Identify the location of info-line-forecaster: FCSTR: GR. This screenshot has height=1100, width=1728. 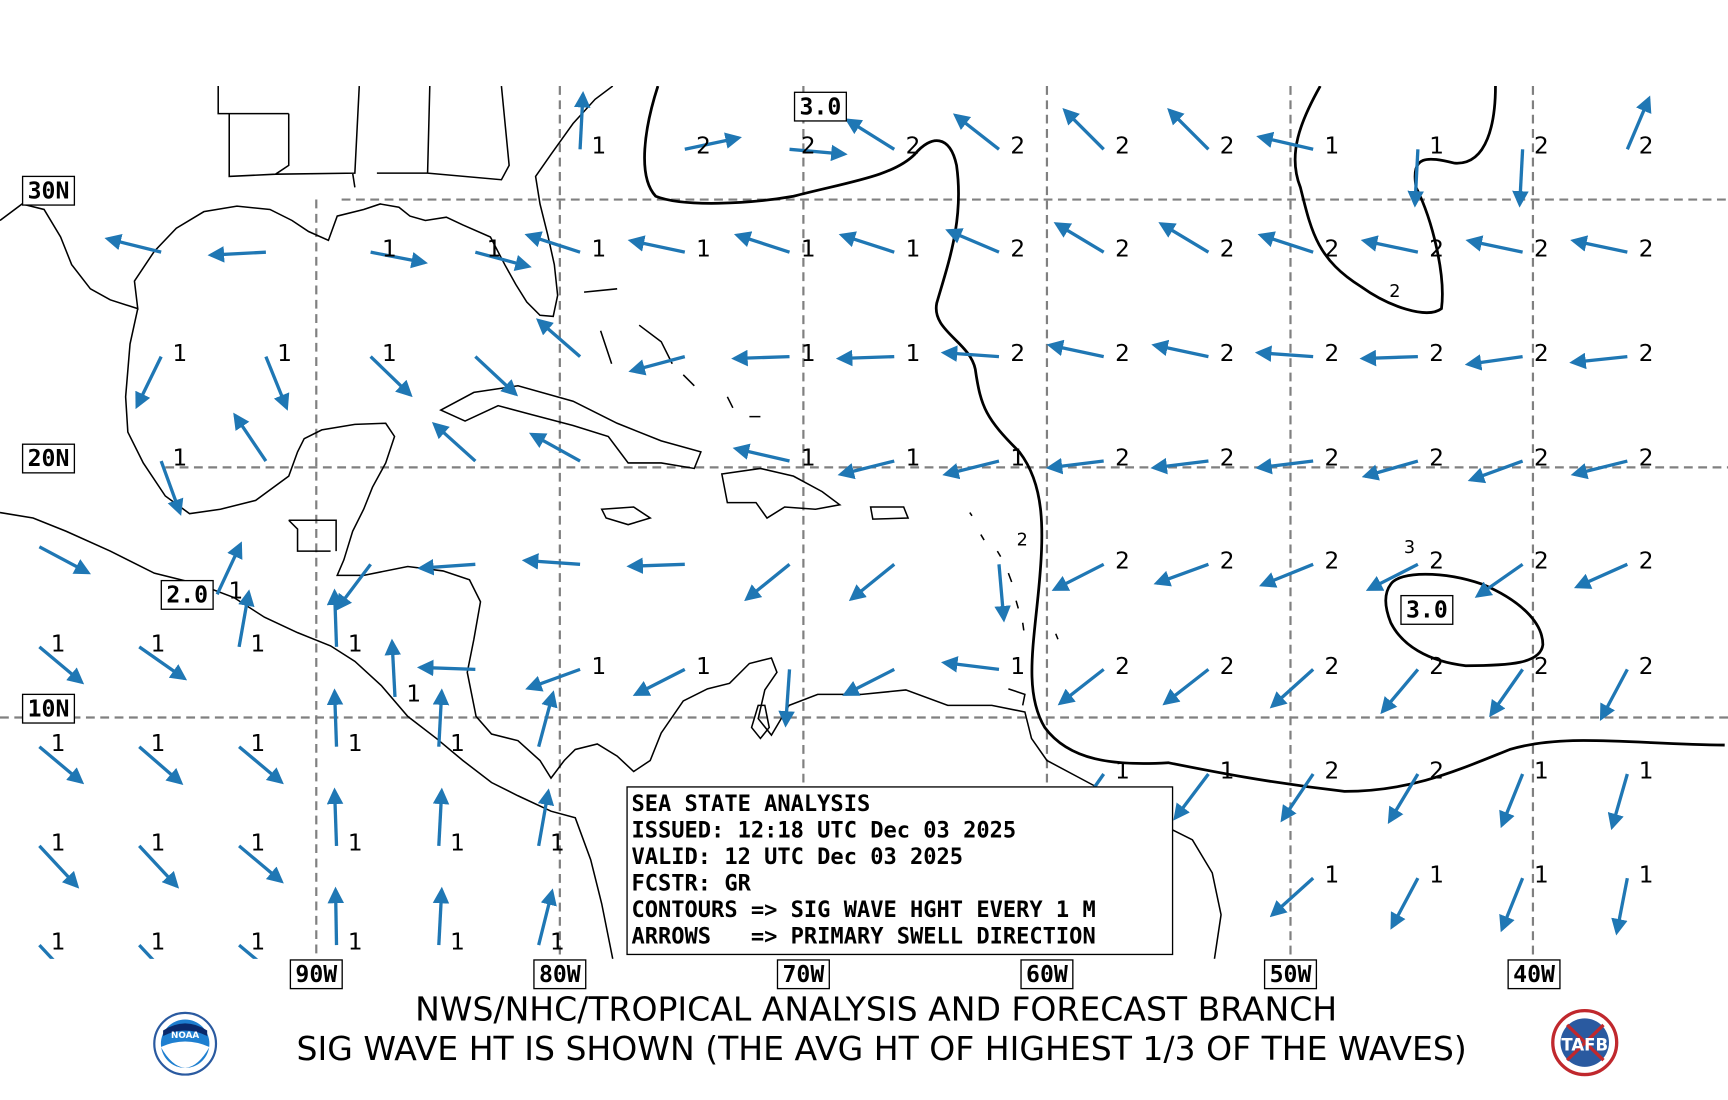
(691, 884).